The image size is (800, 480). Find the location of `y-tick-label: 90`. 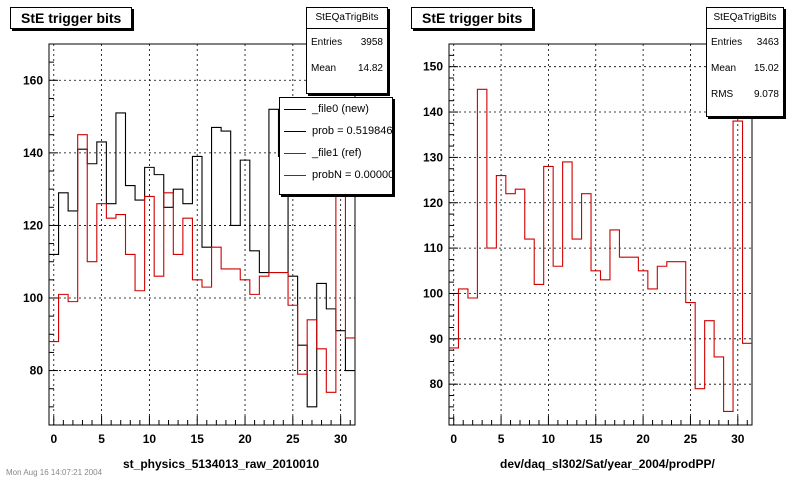

y-tick-label: 90 is located at coordinates (437, 339).